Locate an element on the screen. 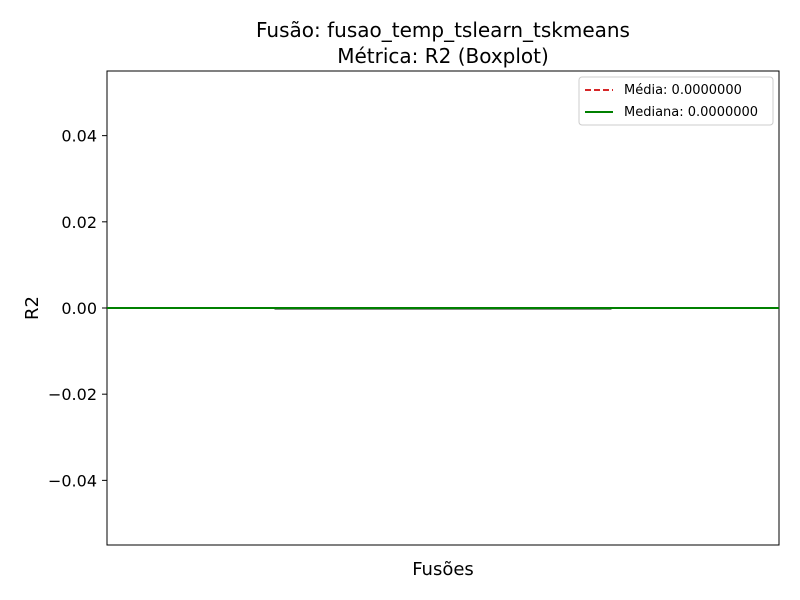 Image resolution: width=800 pixels, height=600 pixels. chart-title-line2: Métrica: R2 (Boxplot) is located at coordinates (443, 56).